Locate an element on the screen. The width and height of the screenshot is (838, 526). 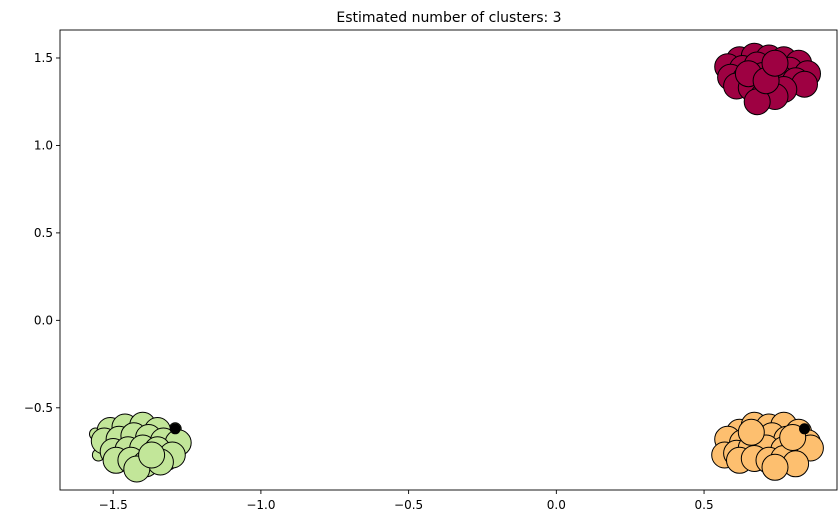
y-tick-label: −0.5 is located at coordinates (38, 408).